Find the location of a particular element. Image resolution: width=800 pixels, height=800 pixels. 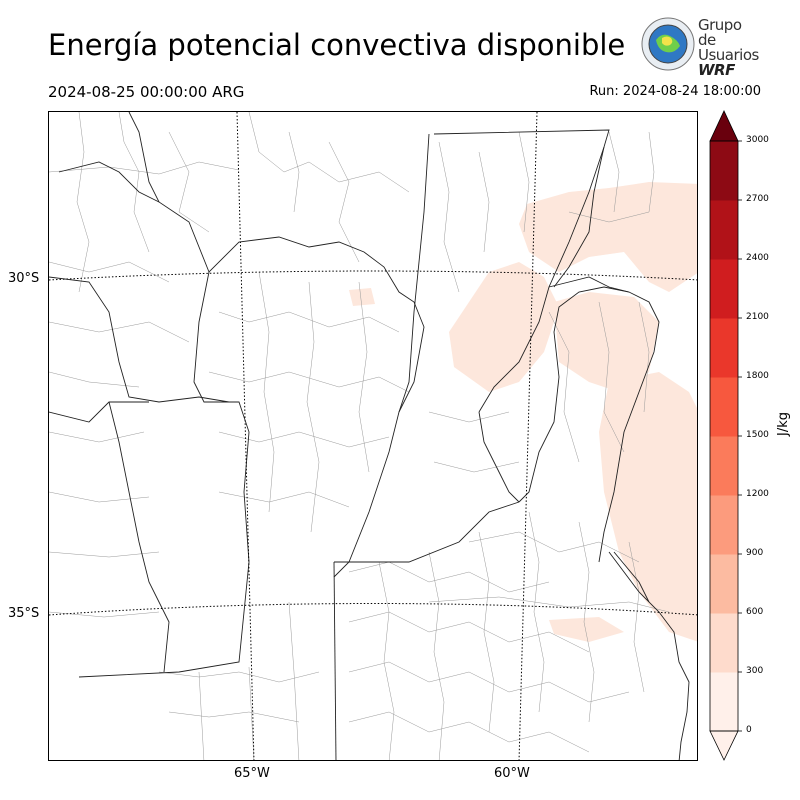

boundary-san-juan is located at coordinates (99, 412).